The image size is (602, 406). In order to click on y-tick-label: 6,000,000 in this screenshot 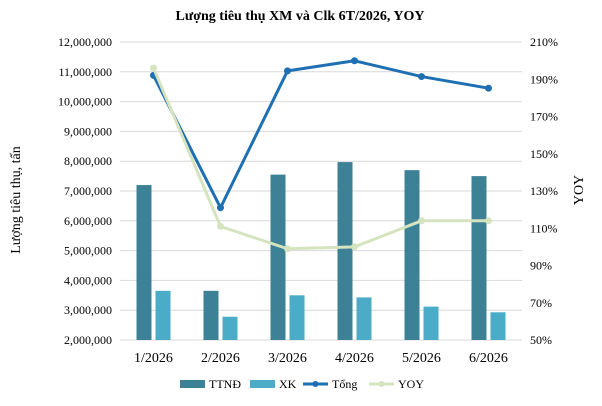, I will do `click(88, 221)`.